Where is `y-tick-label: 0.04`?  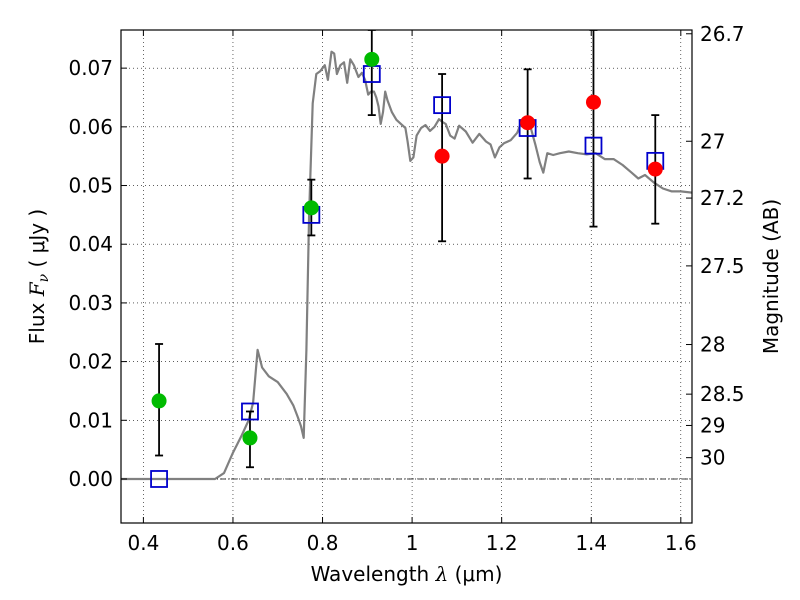 y-tick-label: 0.04 is located at coordinates (90, 244).